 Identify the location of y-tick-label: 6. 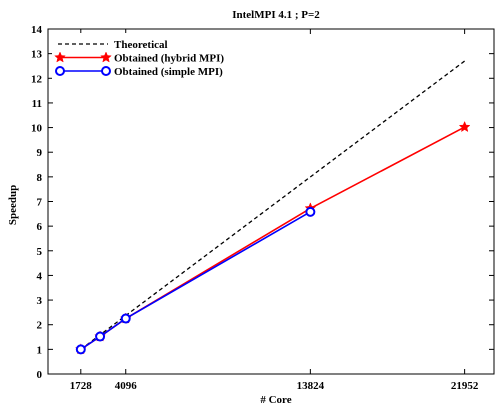
(40, 227).